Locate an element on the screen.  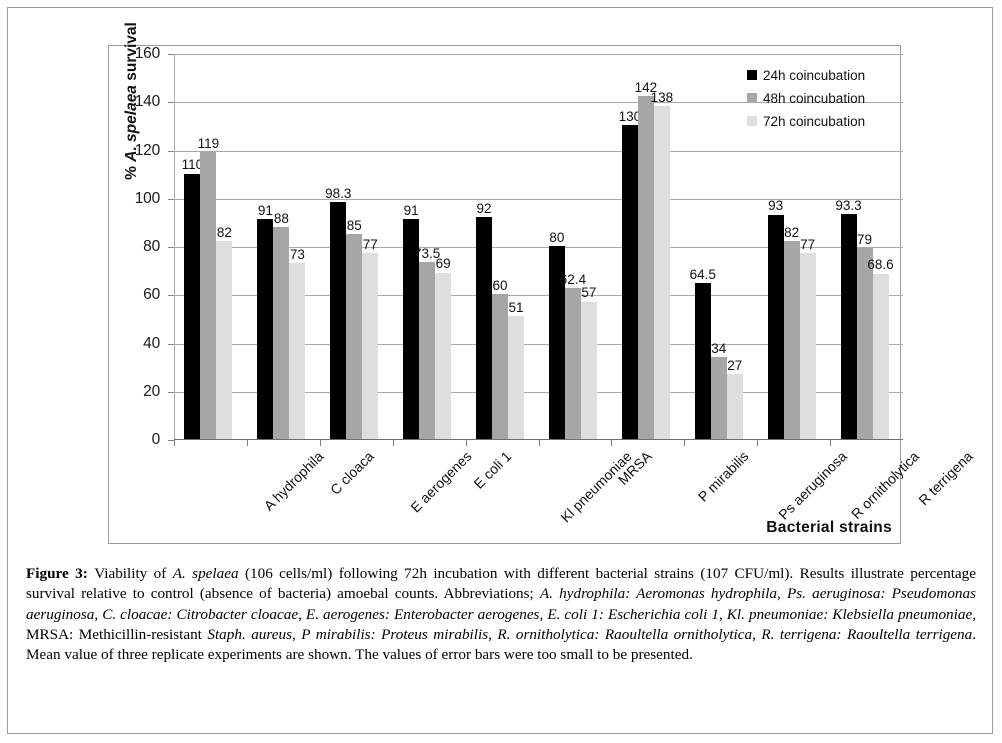
bar-value-label: 62.4 is located at coordinates (573, 280).